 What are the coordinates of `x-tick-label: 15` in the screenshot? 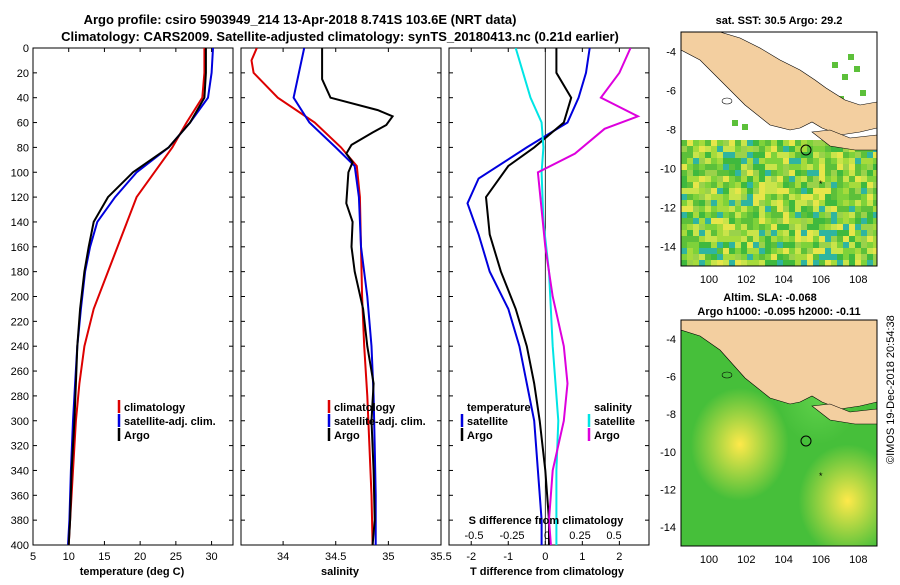 It's located at (104, 557).